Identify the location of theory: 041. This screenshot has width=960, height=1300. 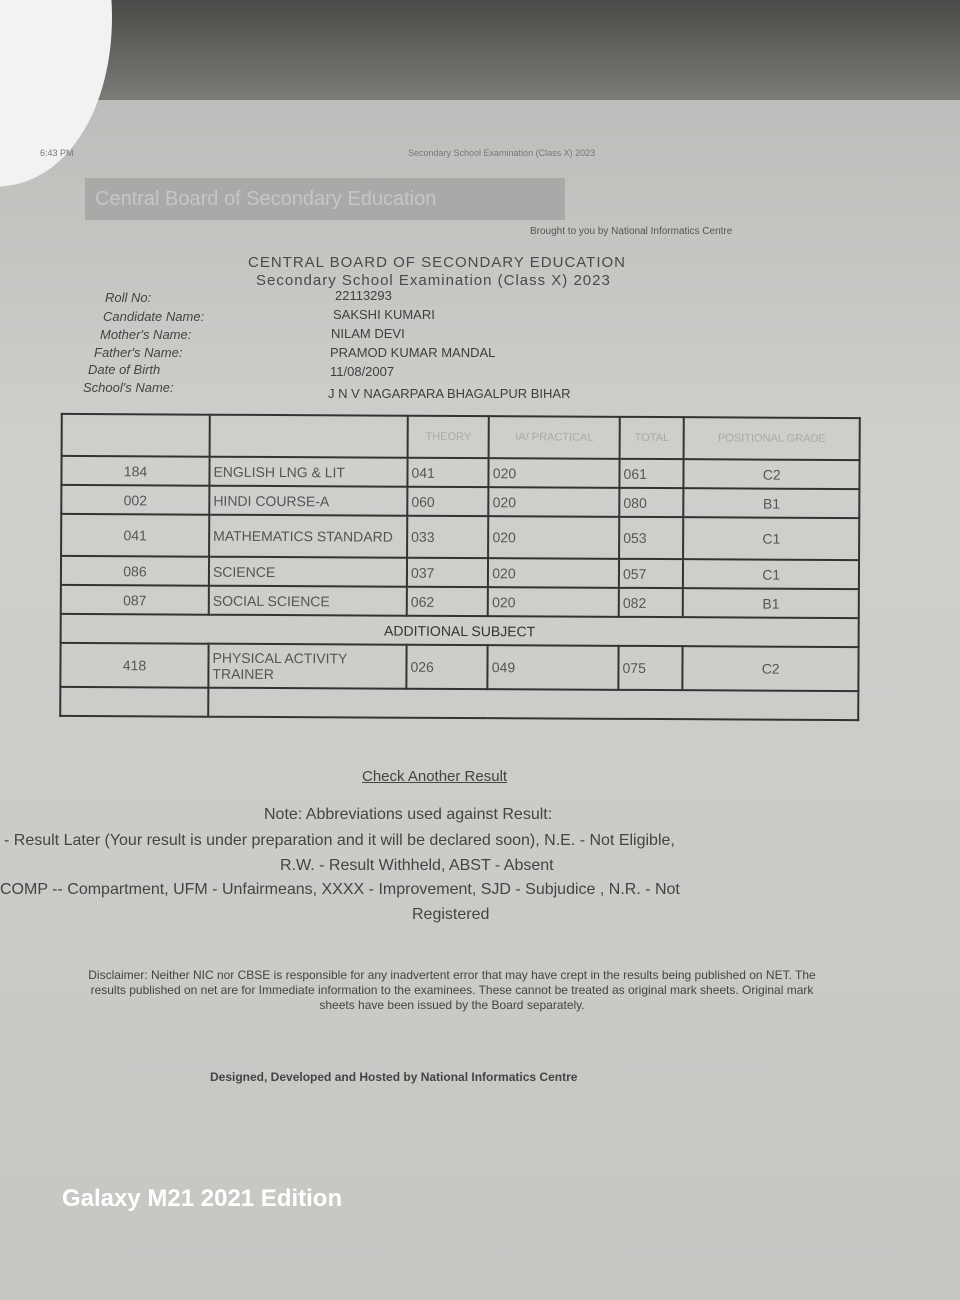
(448, 472).